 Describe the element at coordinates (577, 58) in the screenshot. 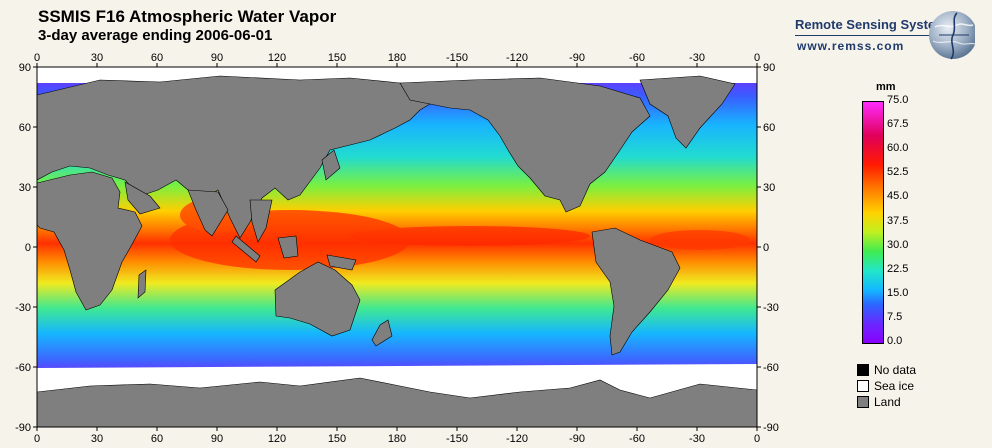

I see `lon-tick-label-top: -90` at that location.